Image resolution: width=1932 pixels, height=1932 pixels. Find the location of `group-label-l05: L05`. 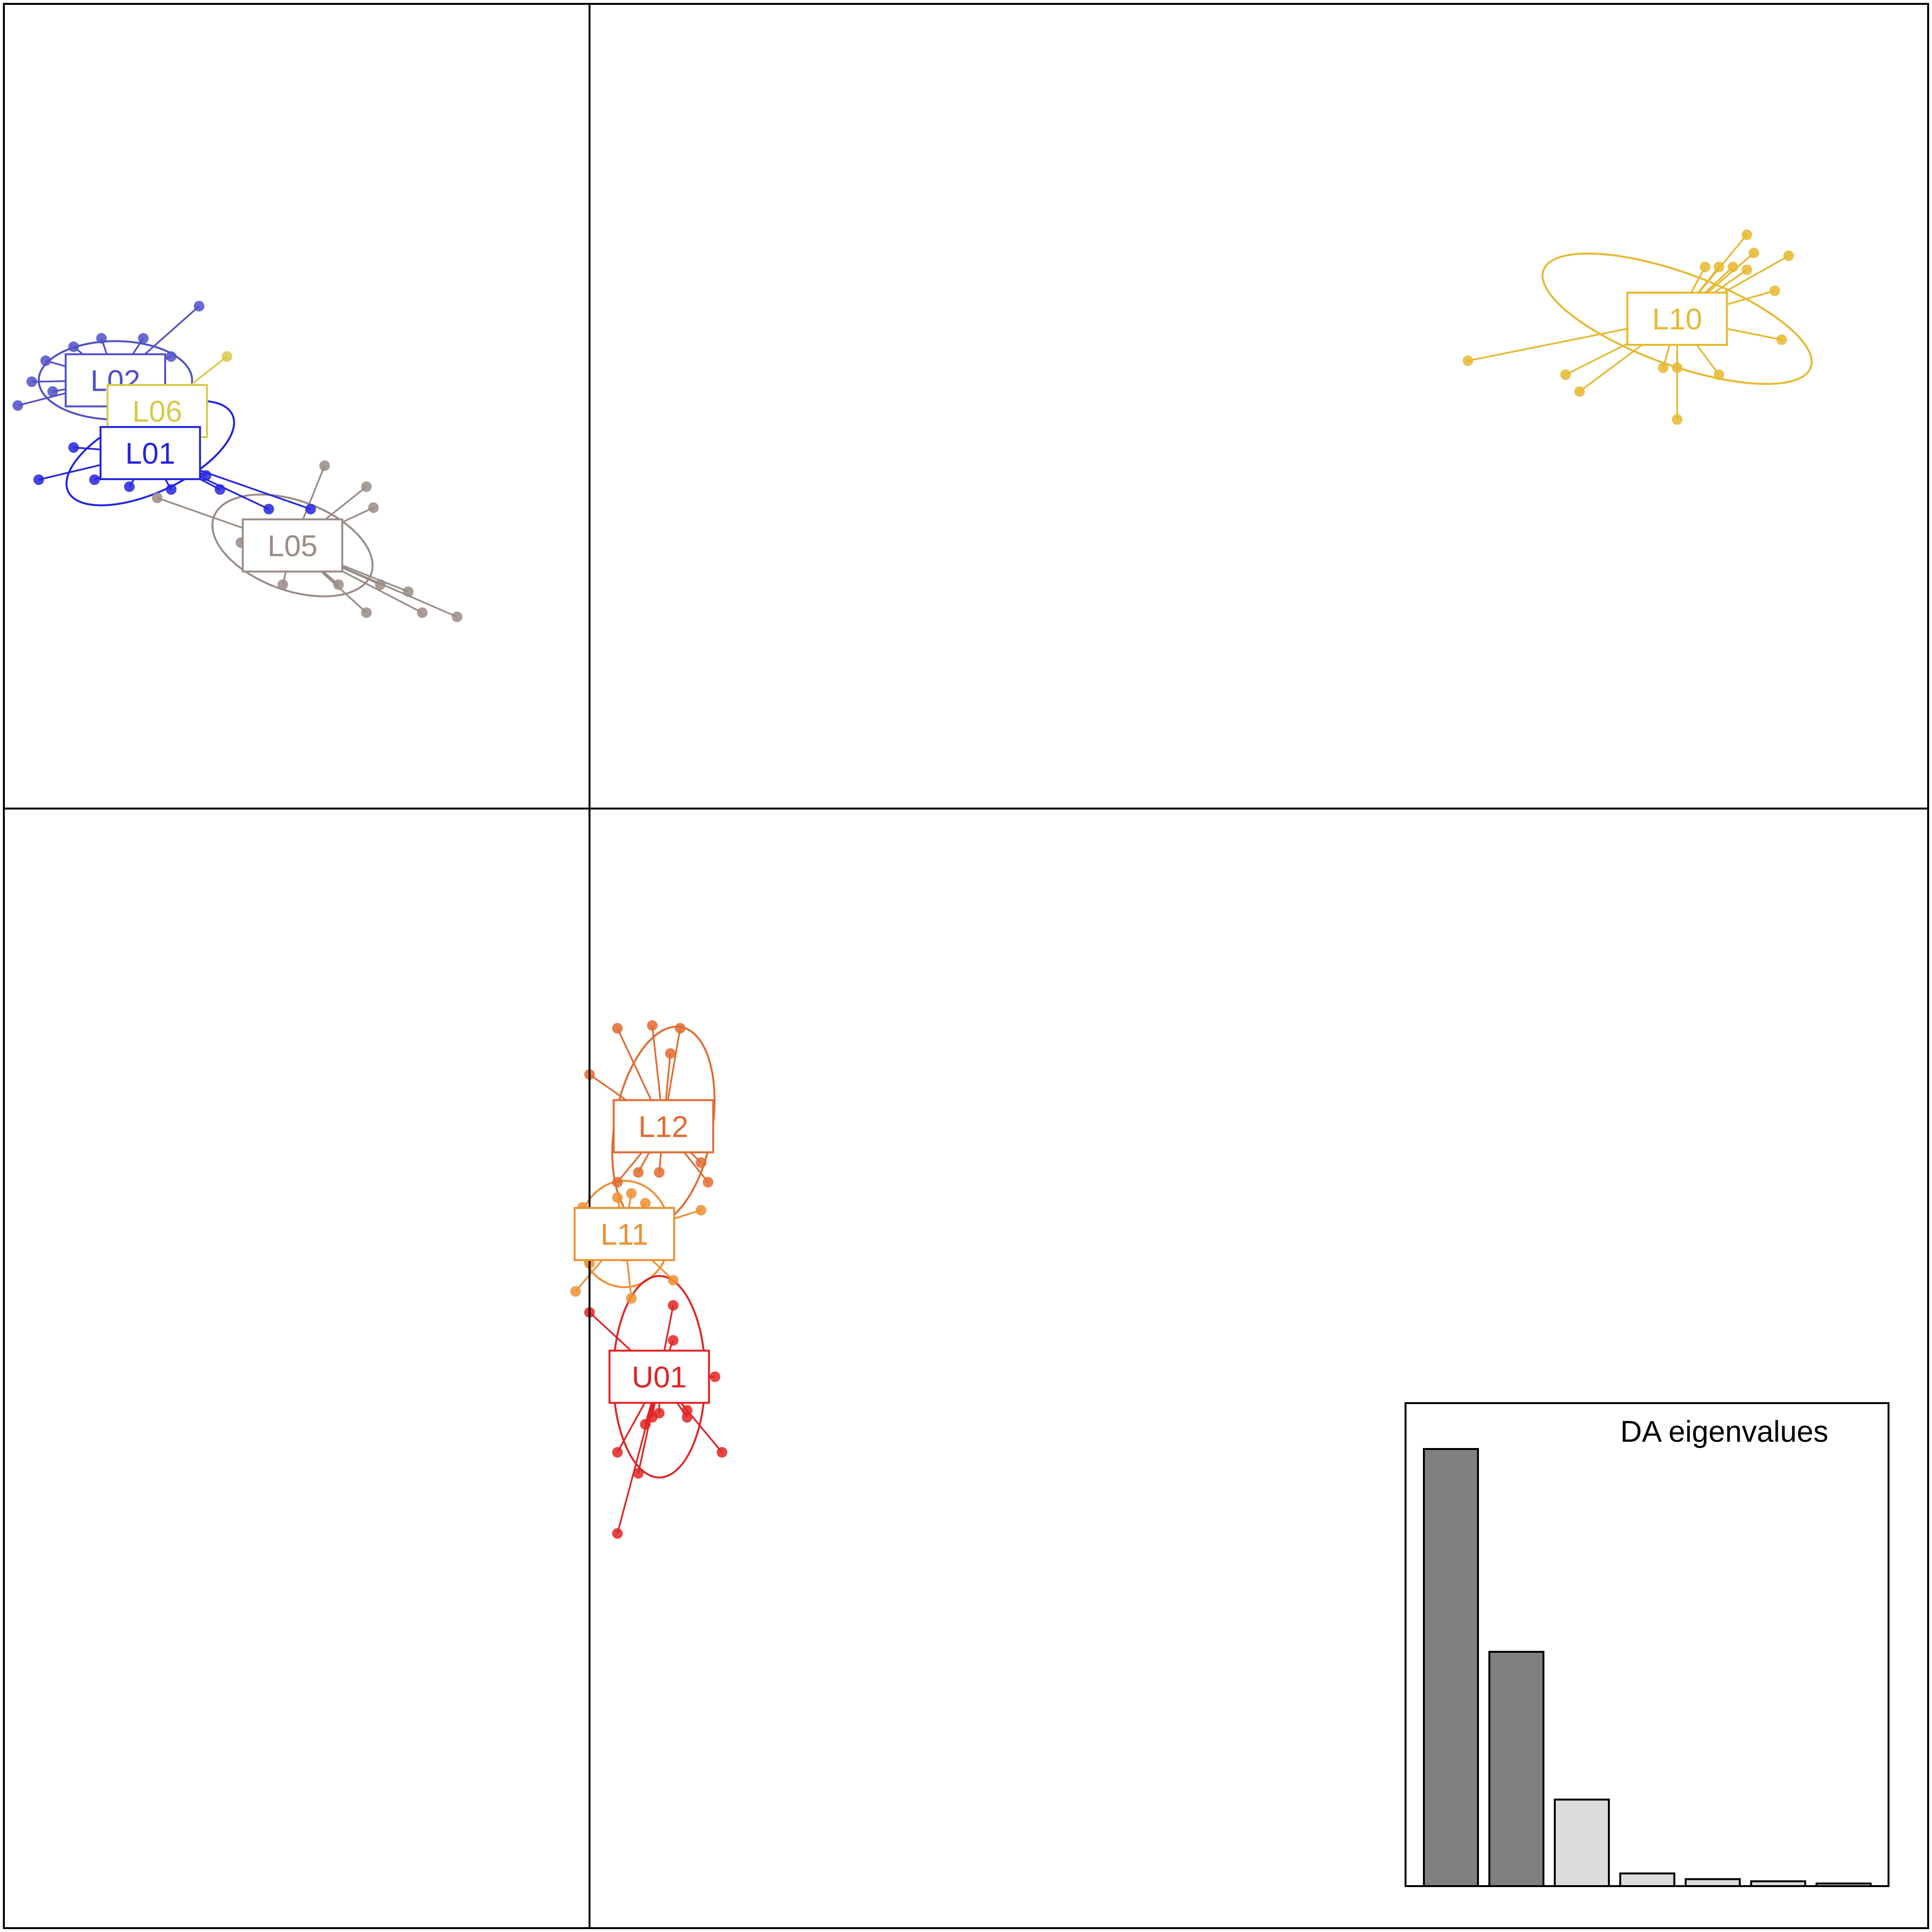

group-label-l05: L05 is located at coordinates (292, 546).